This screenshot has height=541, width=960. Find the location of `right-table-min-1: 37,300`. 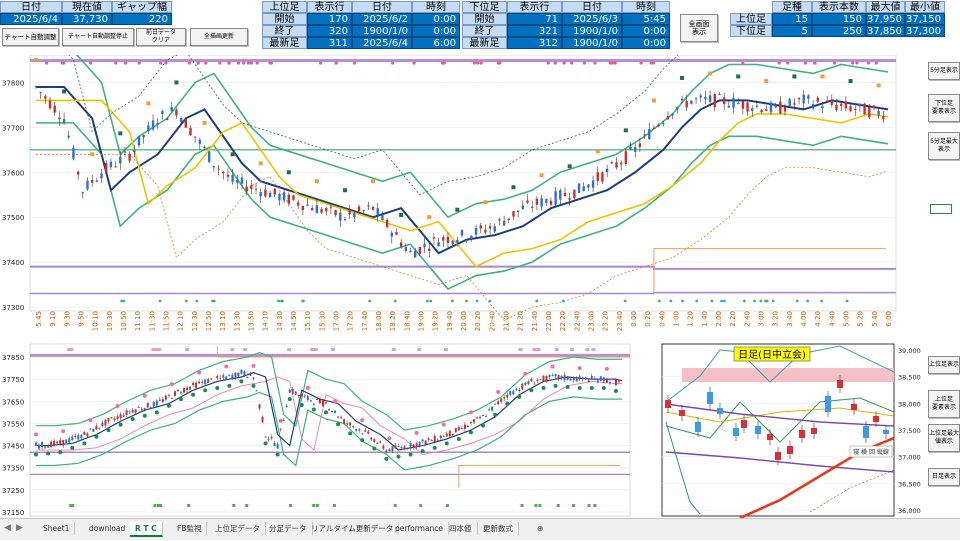

right-table-min-1: 37,300 is located at coordinates (925, 31).